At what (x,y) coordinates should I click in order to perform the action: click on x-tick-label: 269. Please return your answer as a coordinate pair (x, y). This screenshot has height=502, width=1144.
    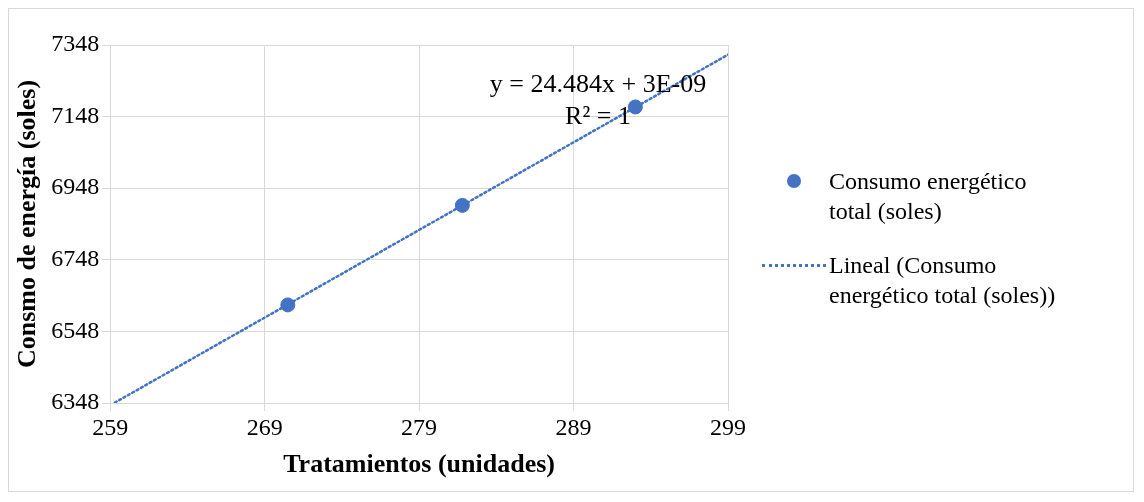
    Looking at the image, I should click on (264, 426).